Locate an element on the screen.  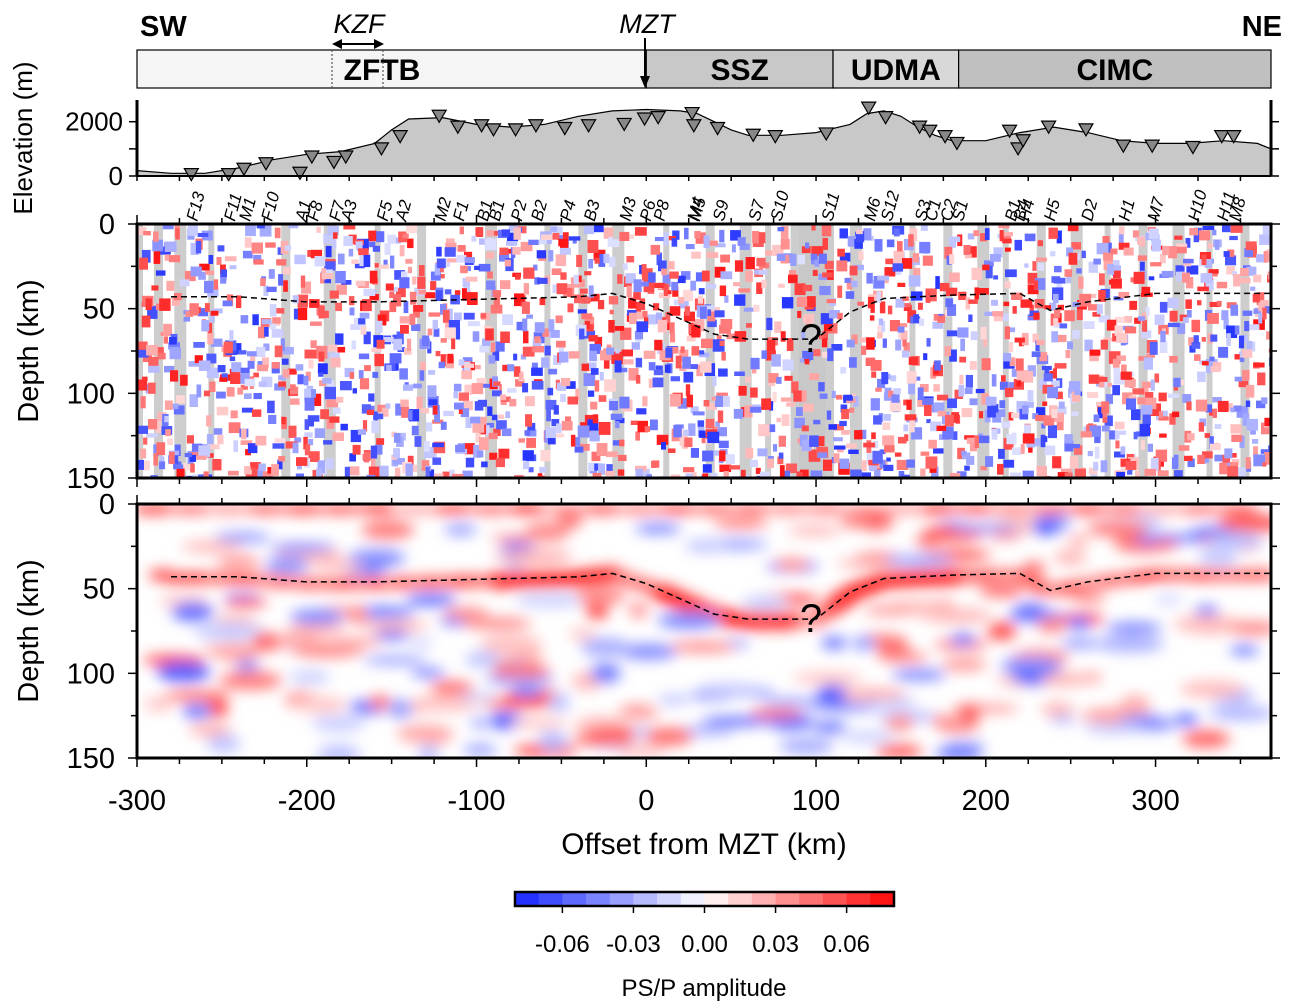
moho-band-blob is located at coordinates (814, 620).